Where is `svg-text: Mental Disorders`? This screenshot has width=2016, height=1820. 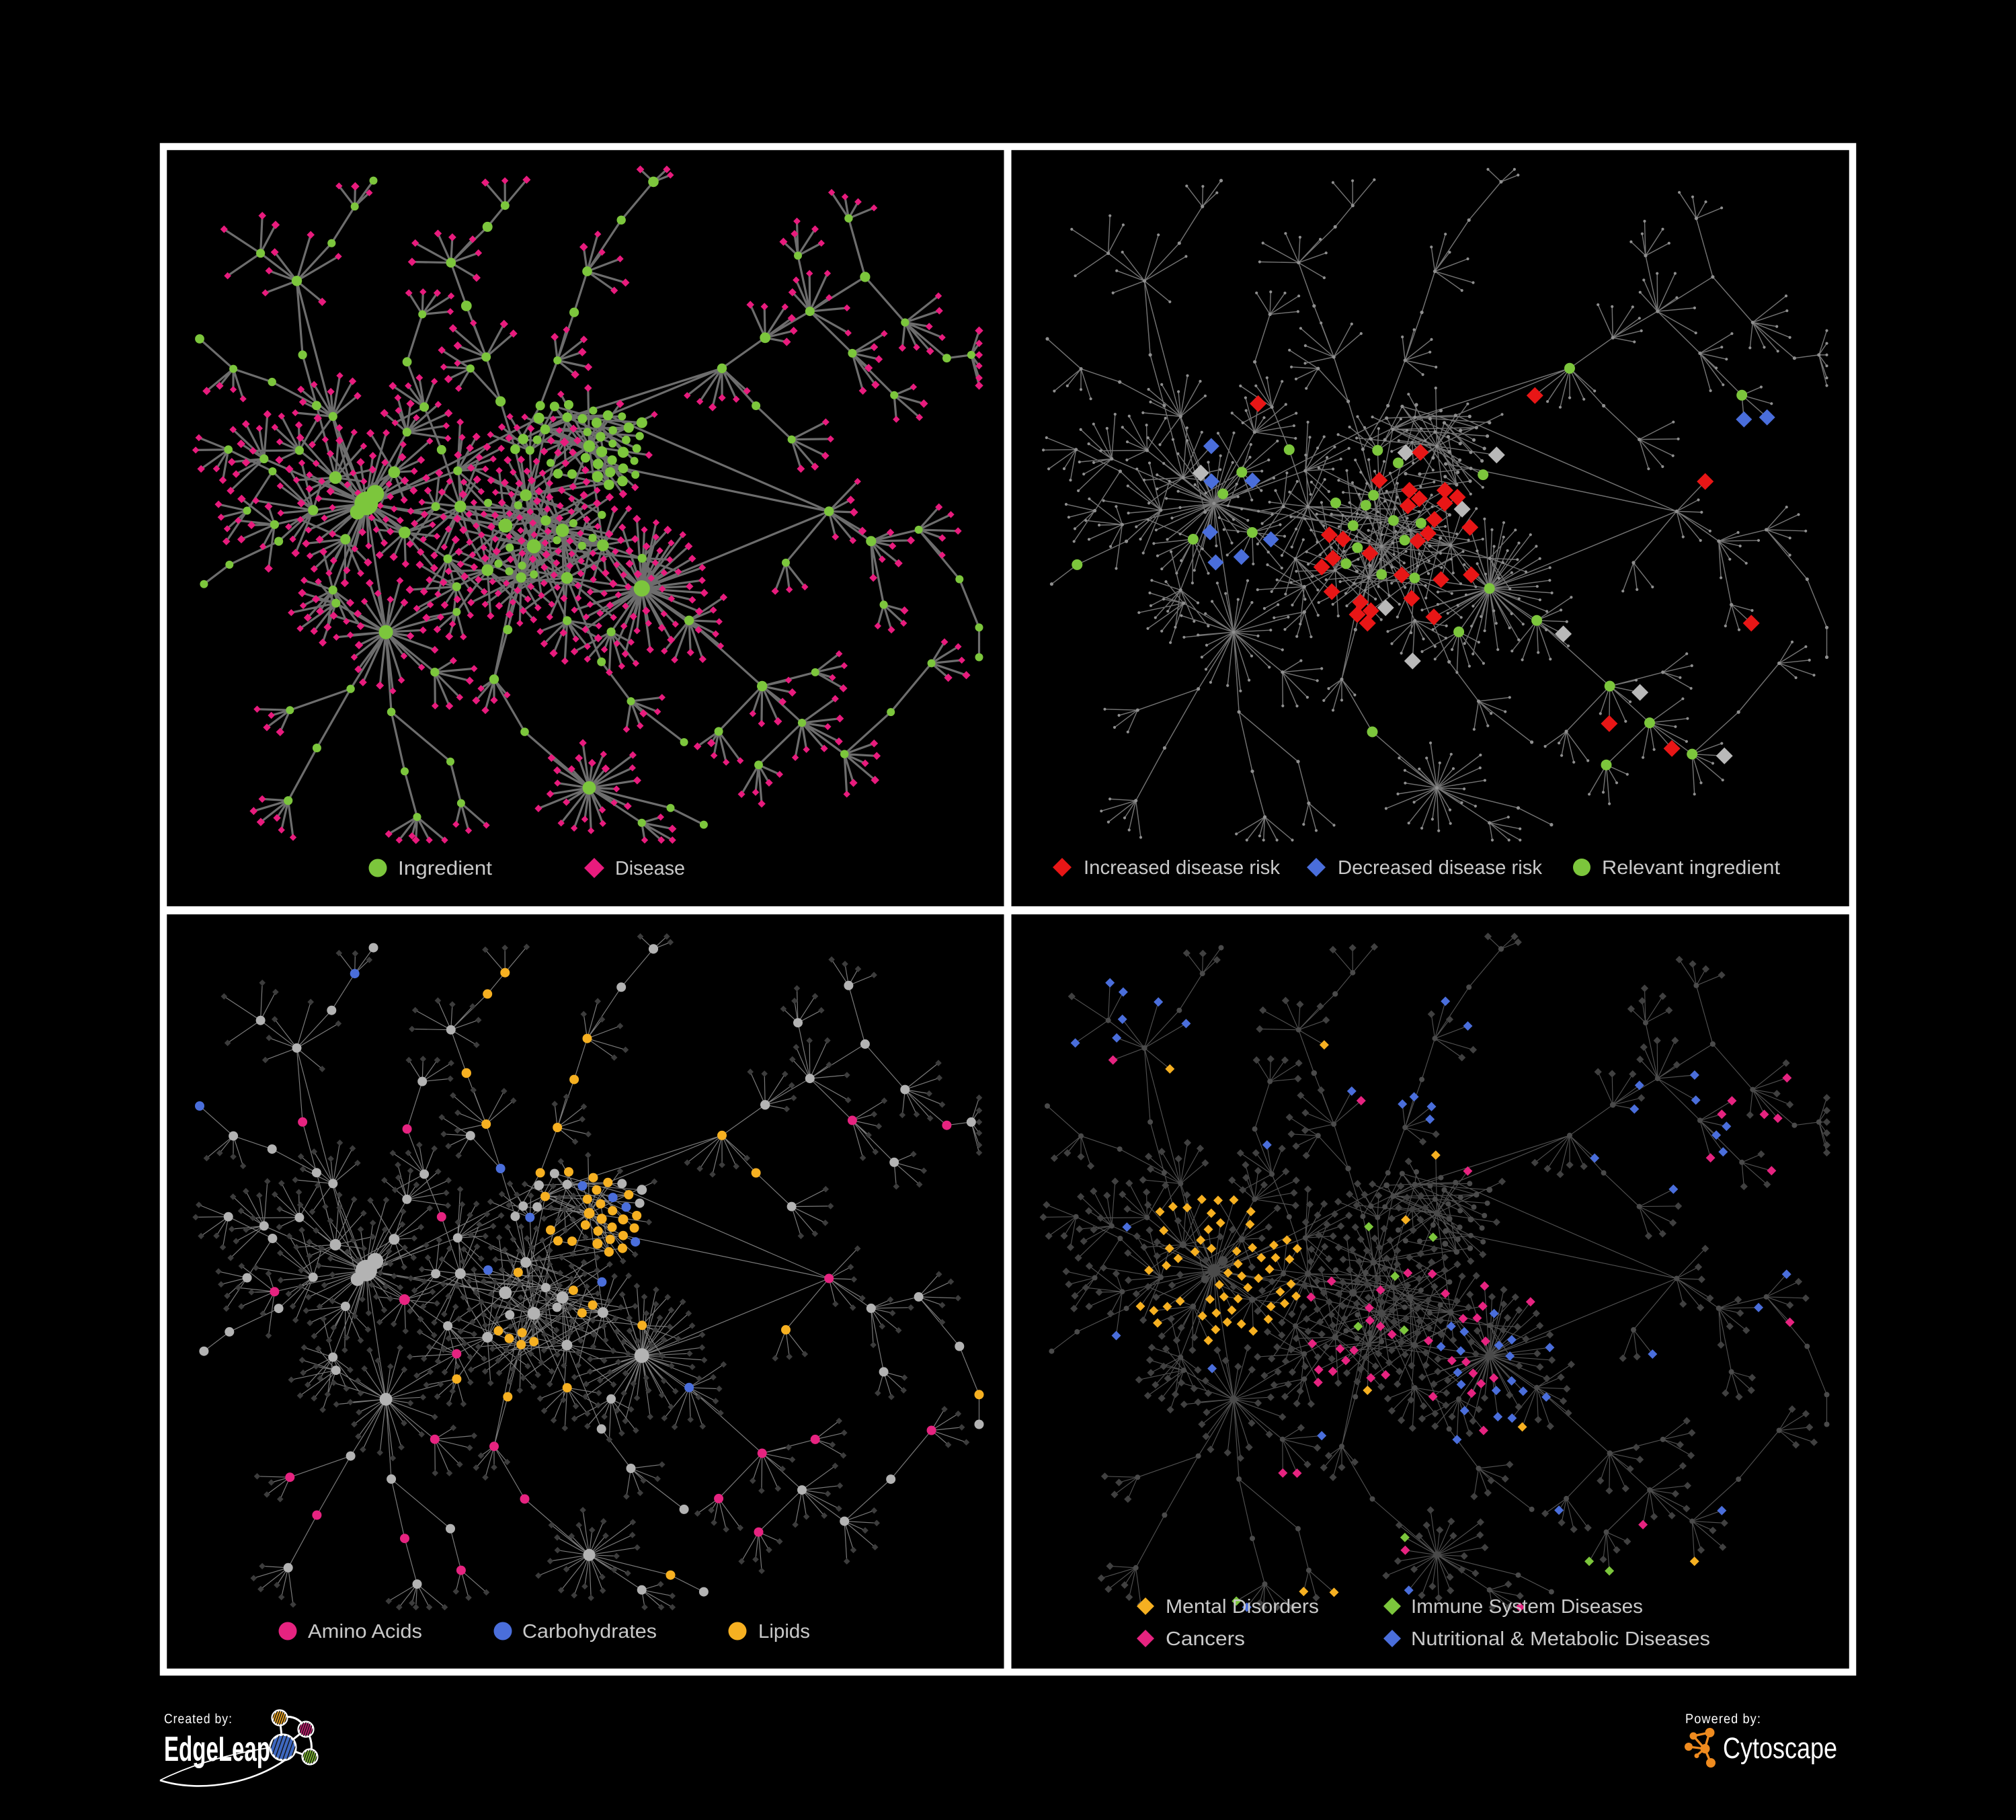 svg-text: Mental Disorders is located at coordinates (1242, 1607).